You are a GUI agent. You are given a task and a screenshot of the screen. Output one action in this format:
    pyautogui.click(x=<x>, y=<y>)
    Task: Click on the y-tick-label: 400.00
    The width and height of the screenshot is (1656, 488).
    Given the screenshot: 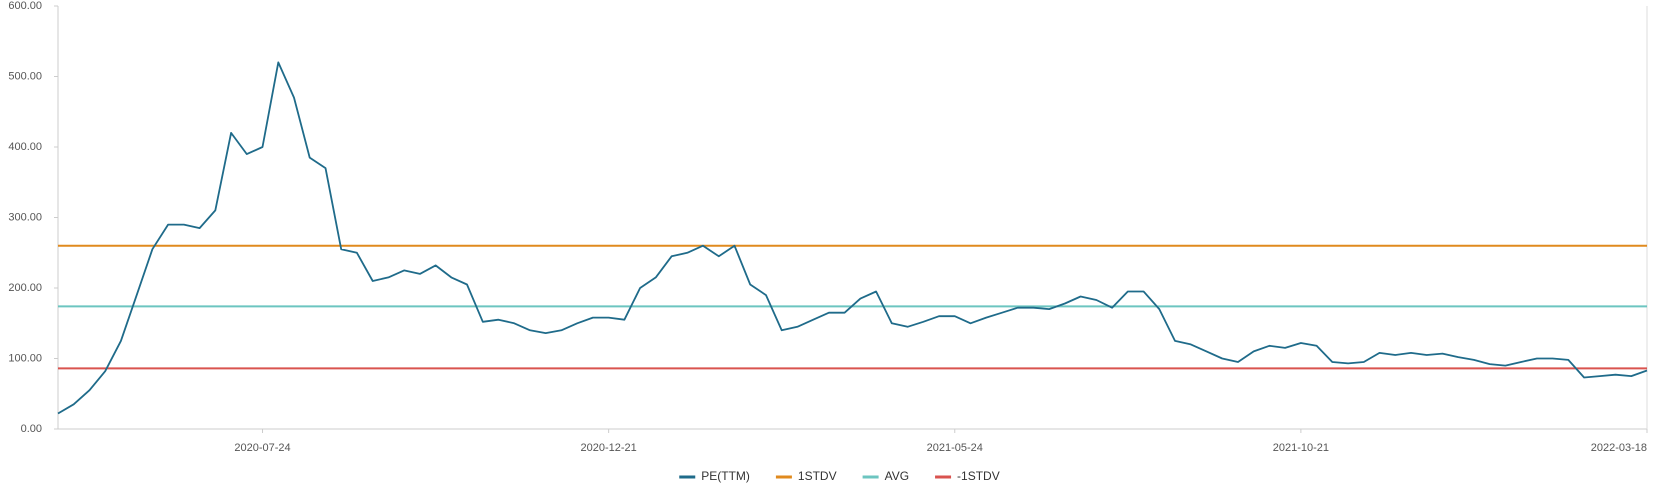 What is the action you would take?
    pyautogui.click(x=25, y=147)
    